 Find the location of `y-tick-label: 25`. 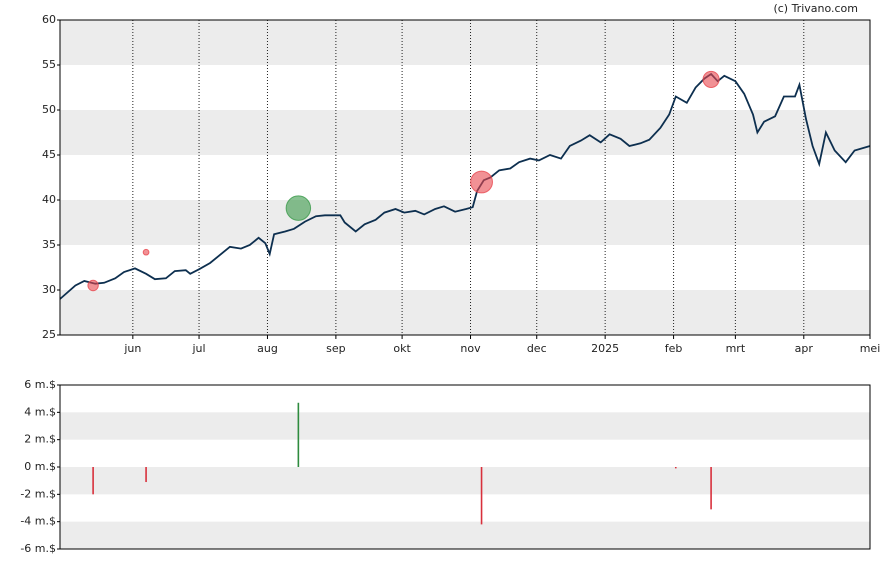

y-tick-label: 25 is located at coordinates (49, 334).